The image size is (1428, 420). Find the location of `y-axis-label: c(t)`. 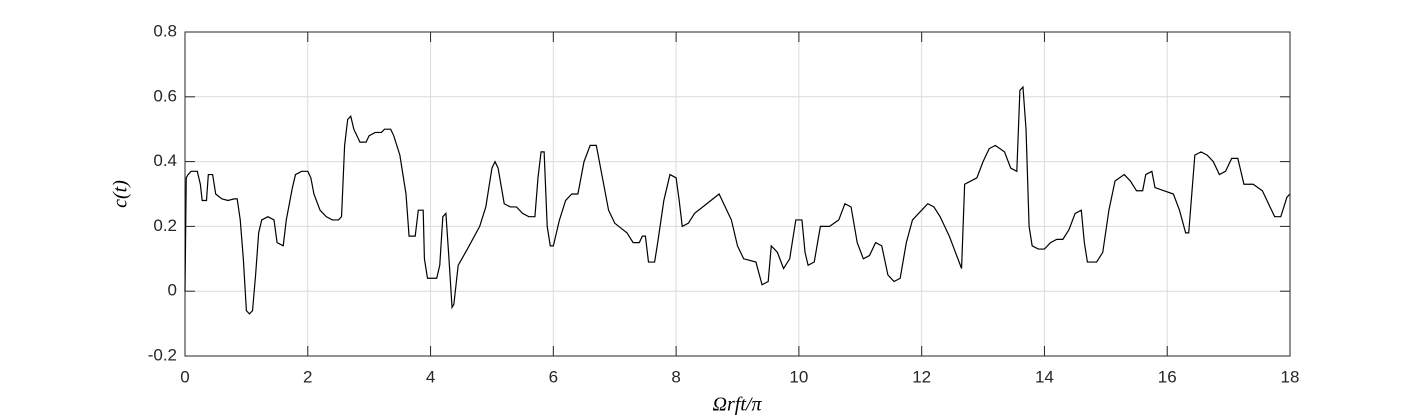

y-axis-label: c(t) is located at coordinates (121, 194).